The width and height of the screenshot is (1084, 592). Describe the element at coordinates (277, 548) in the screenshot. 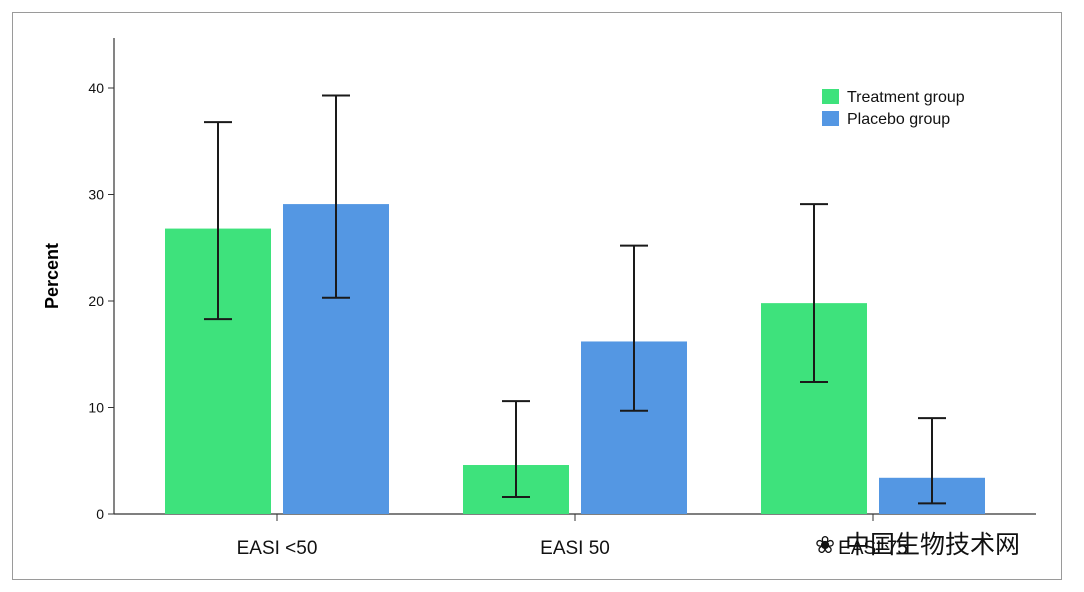

I see `x-tick-label: EASI <50` at that location.